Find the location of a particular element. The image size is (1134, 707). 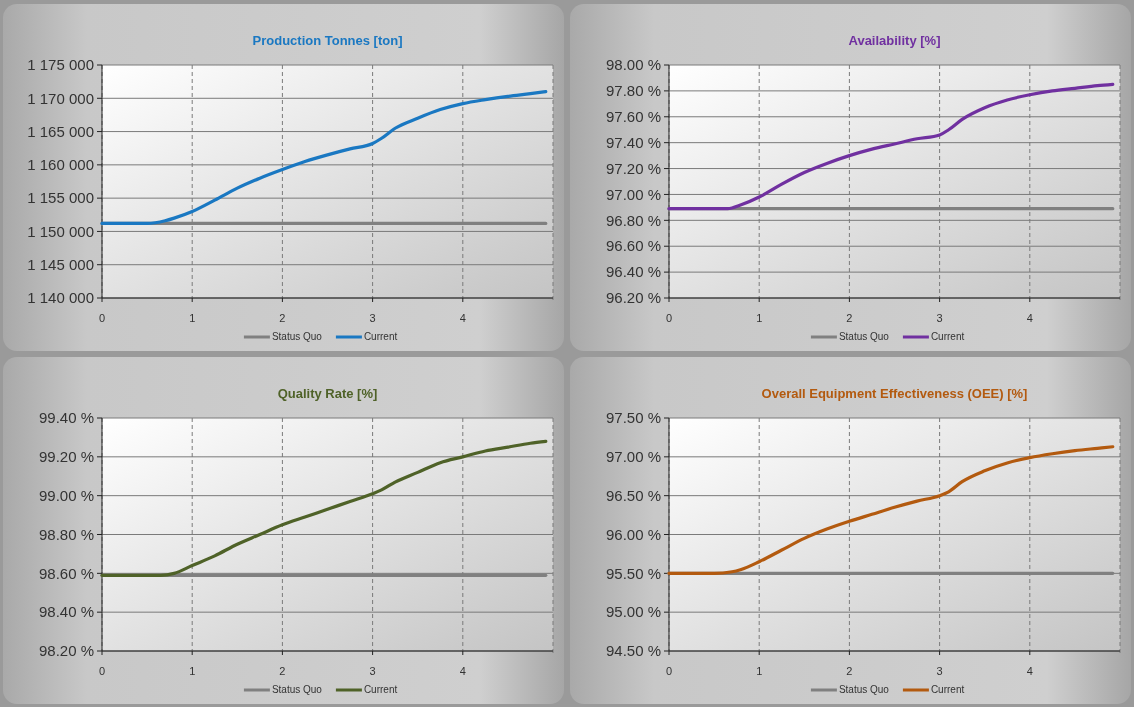

y-tick-label: 99.20 % is located at coordinates (66, 457).